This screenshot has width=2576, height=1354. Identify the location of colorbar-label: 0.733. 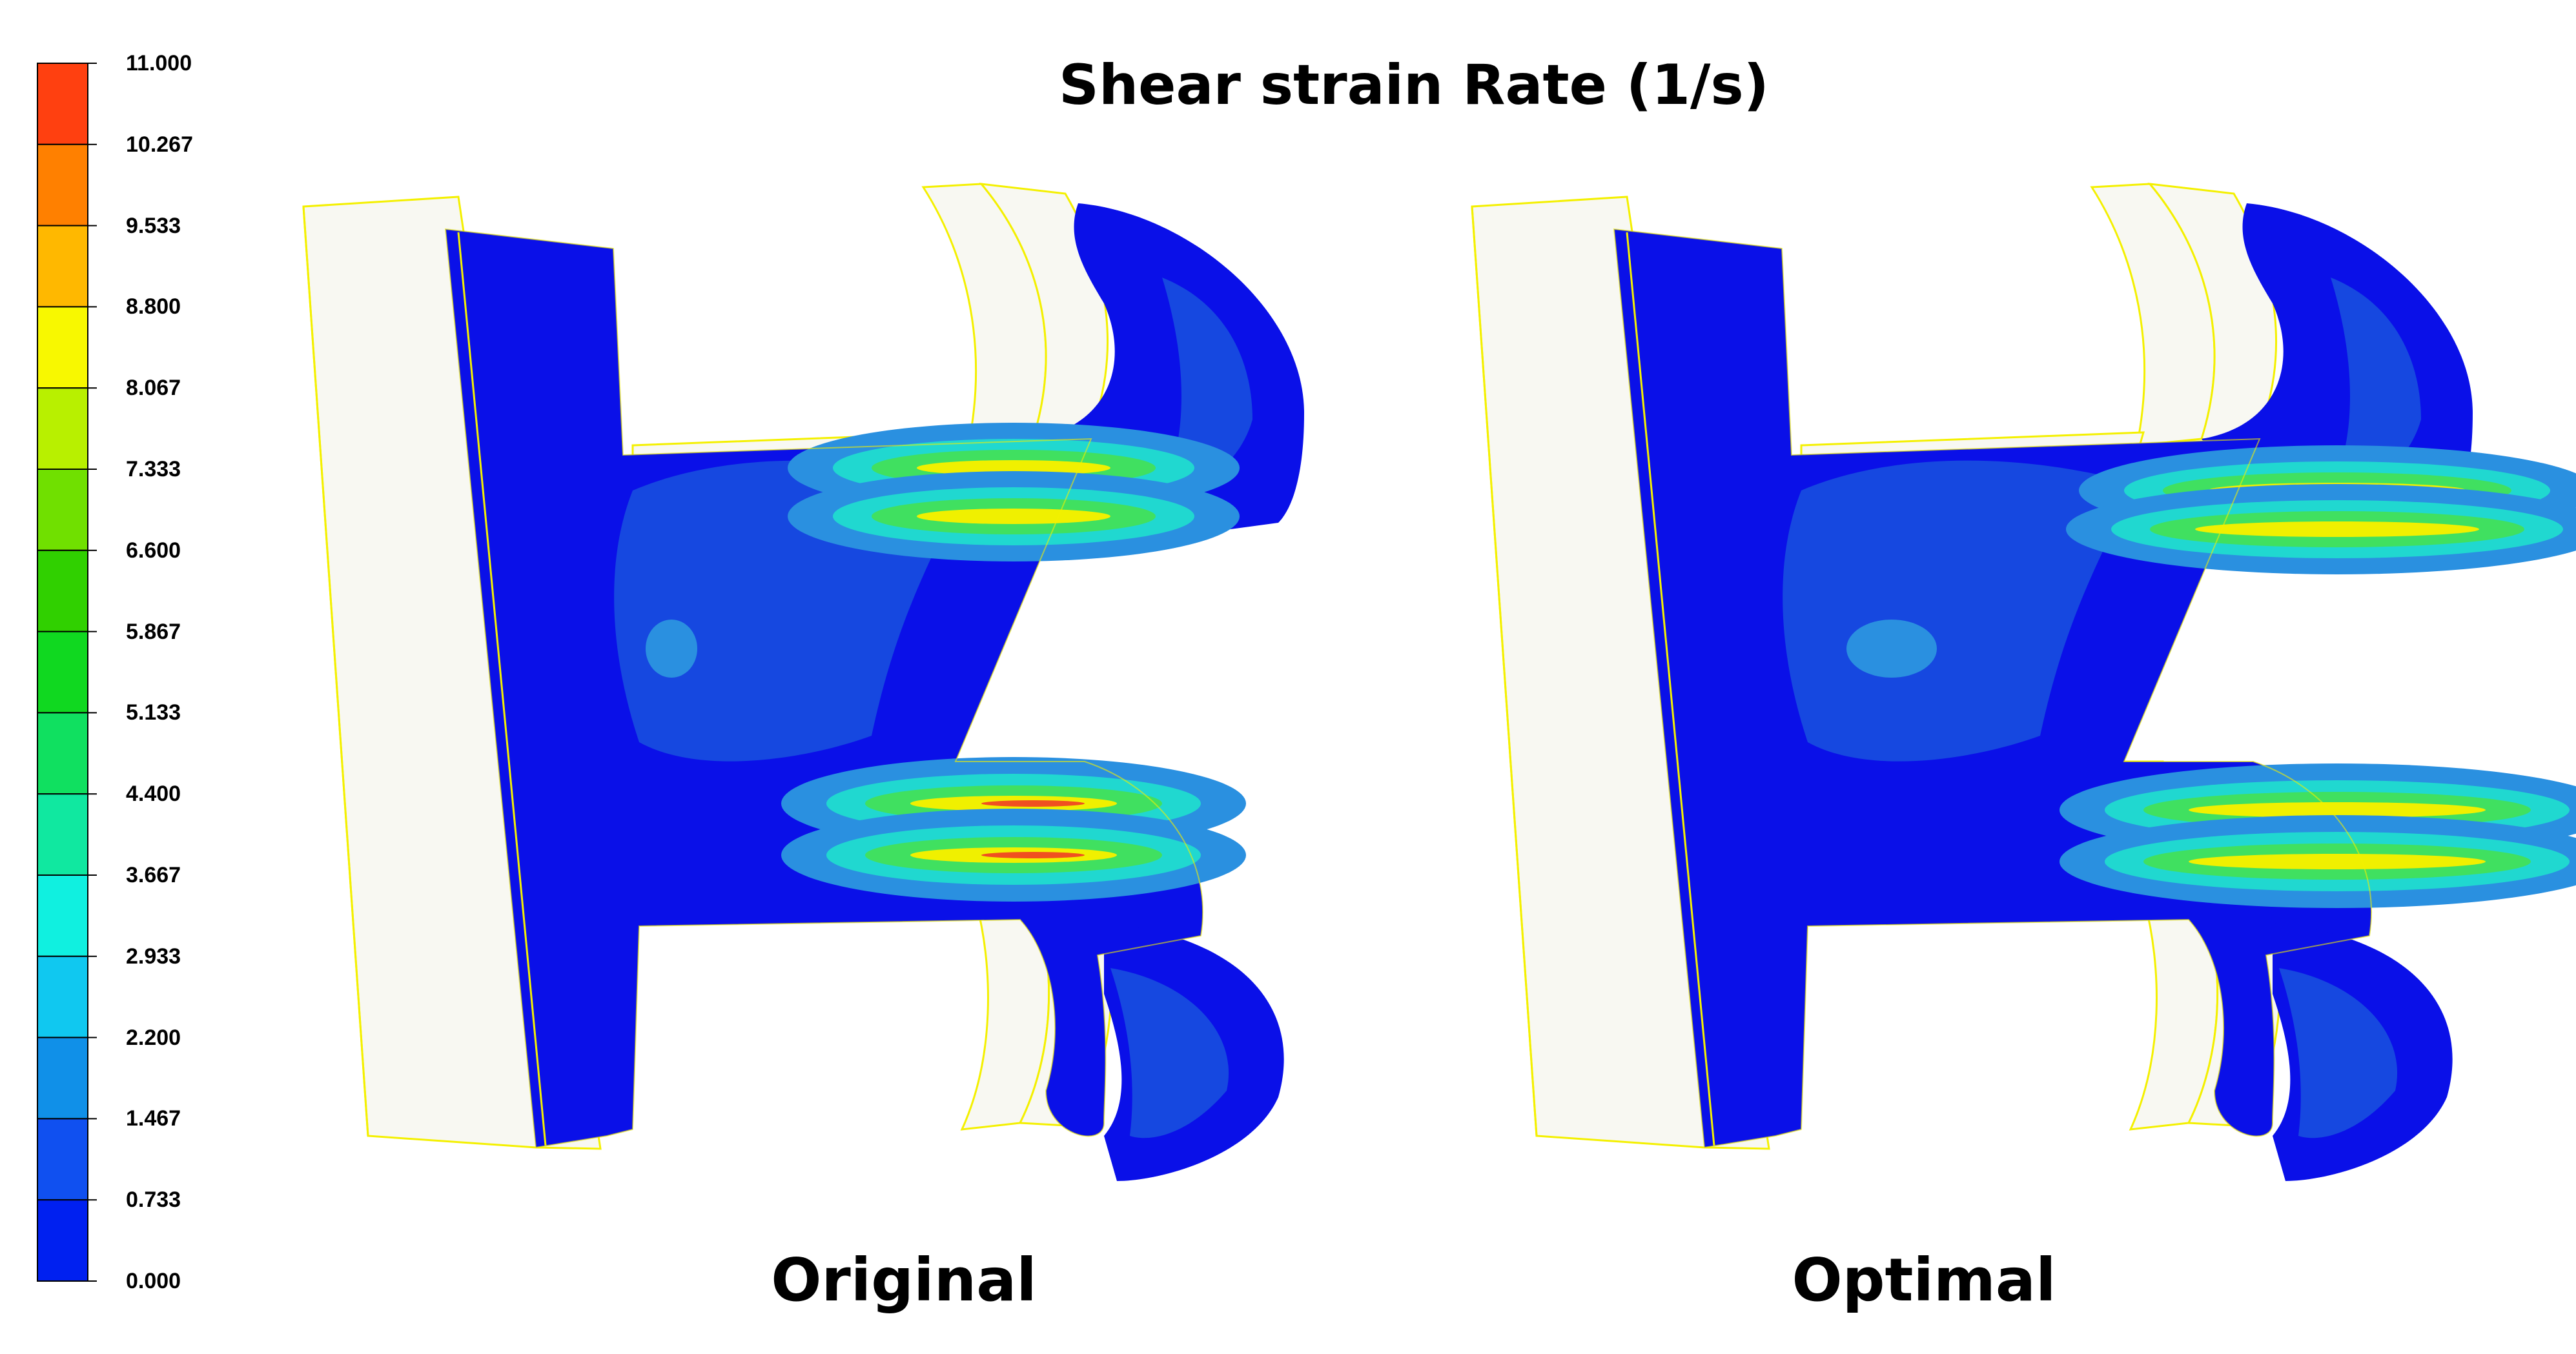
(153, 1200).